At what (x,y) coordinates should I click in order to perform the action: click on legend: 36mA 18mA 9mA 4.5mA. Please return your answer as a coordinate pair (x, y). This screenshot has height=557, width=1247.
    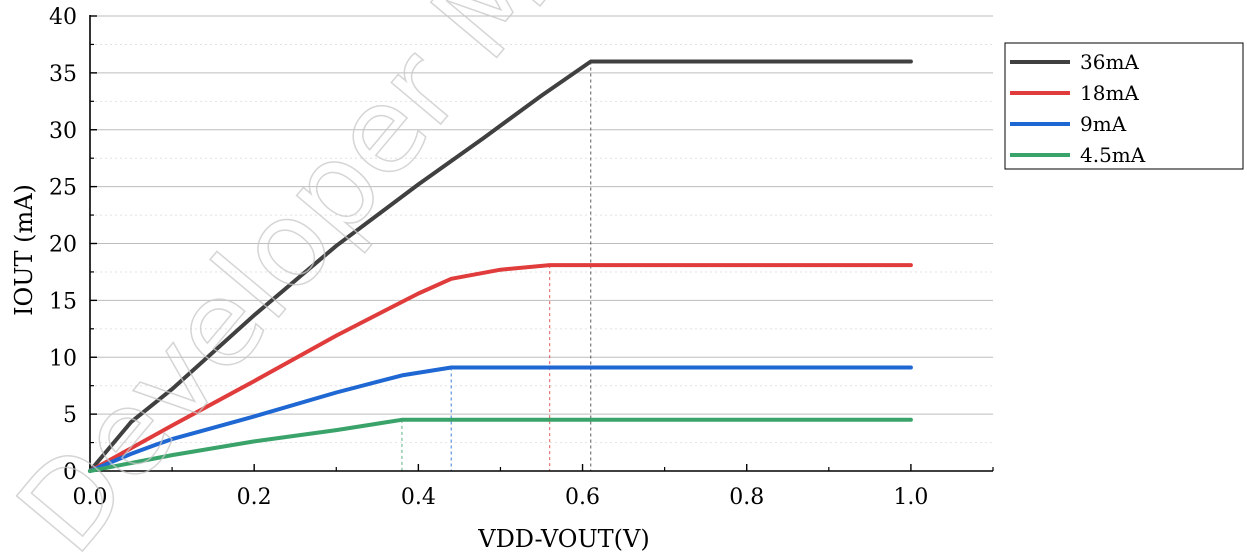
    Looking at the image, I should click on (1124, 106).